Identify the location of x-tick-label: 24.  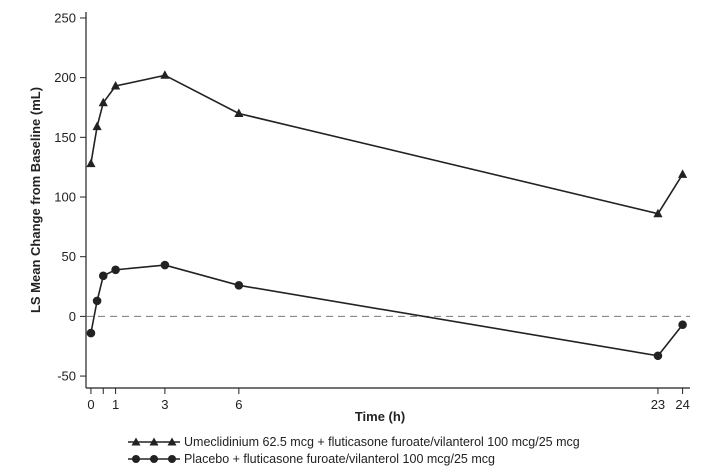
(682, 404).